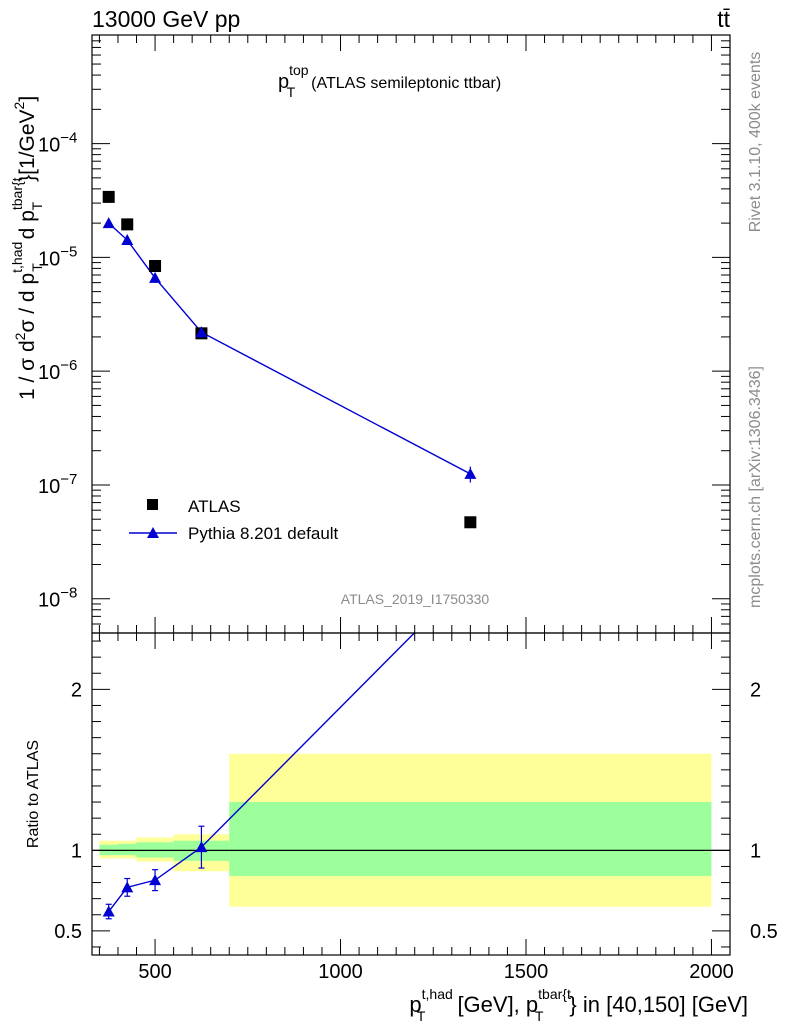 The width and height of the screenshot is (786, 1024). Describe the element at coordinates (166, 19) in the screenshot. I see `header-left: 13000 GeV pp` at that location.